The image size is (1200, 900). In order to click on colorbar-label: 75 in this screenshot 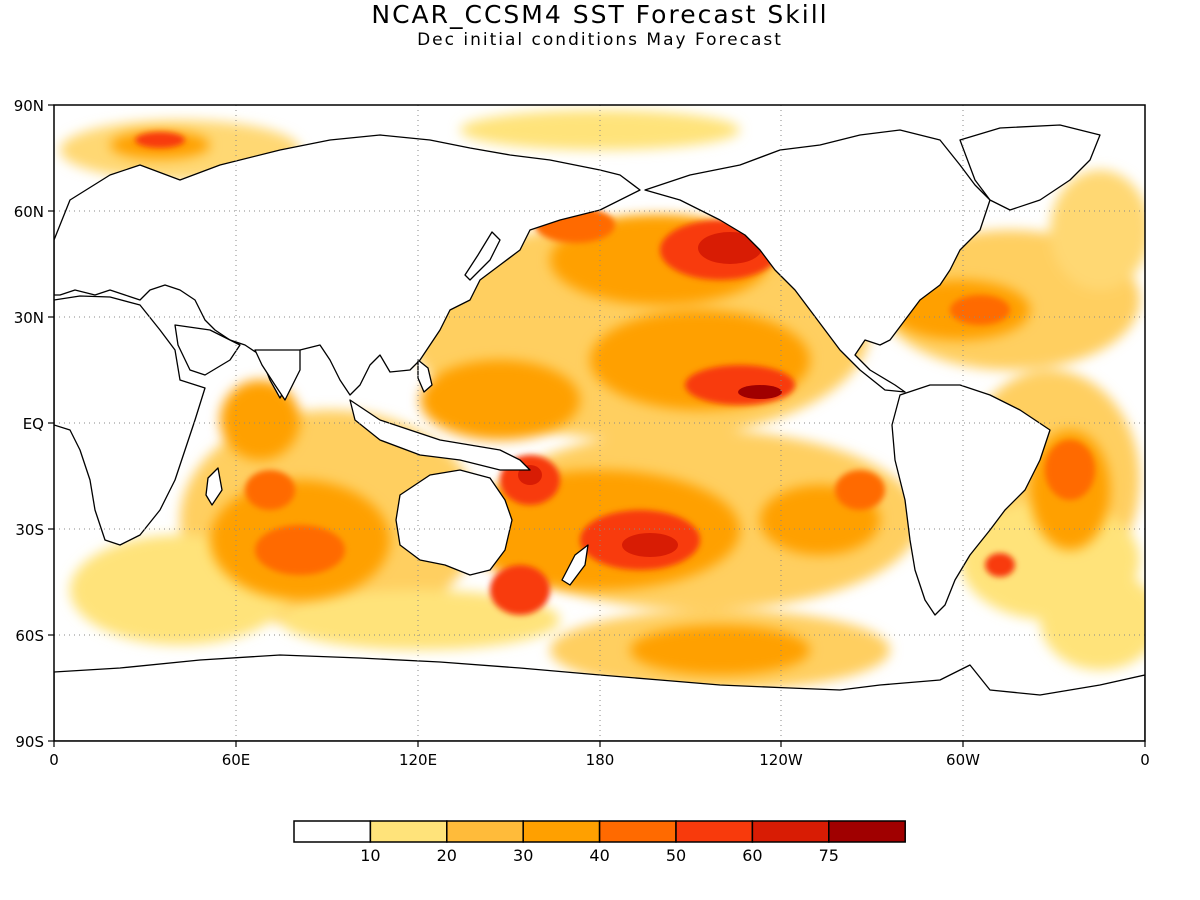, I will do `click(829, 855)`.